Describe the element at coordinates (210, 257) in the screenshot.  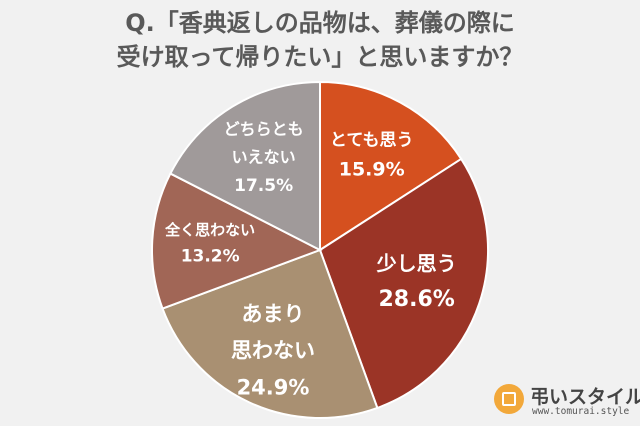
I see `slice-value-label: 13.2%` at that location.